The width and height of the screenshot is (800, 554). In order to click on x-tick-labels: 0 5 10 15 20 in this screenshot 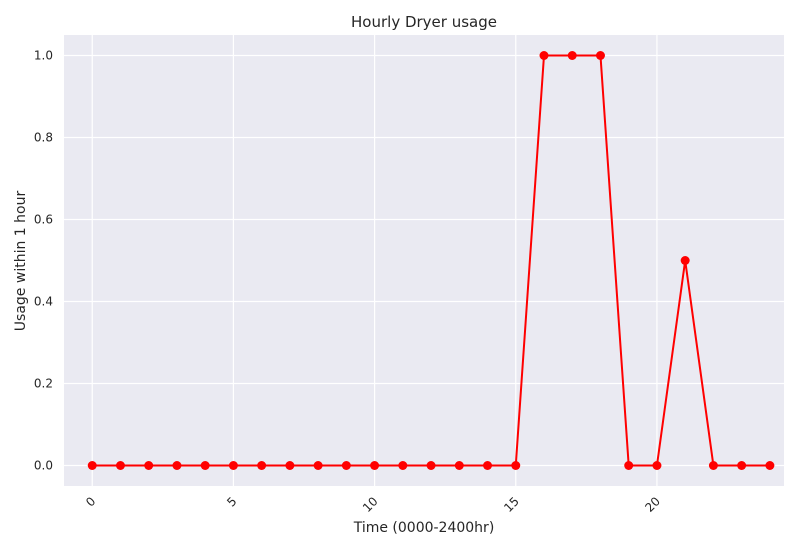, I will do `click(373, 504)`.